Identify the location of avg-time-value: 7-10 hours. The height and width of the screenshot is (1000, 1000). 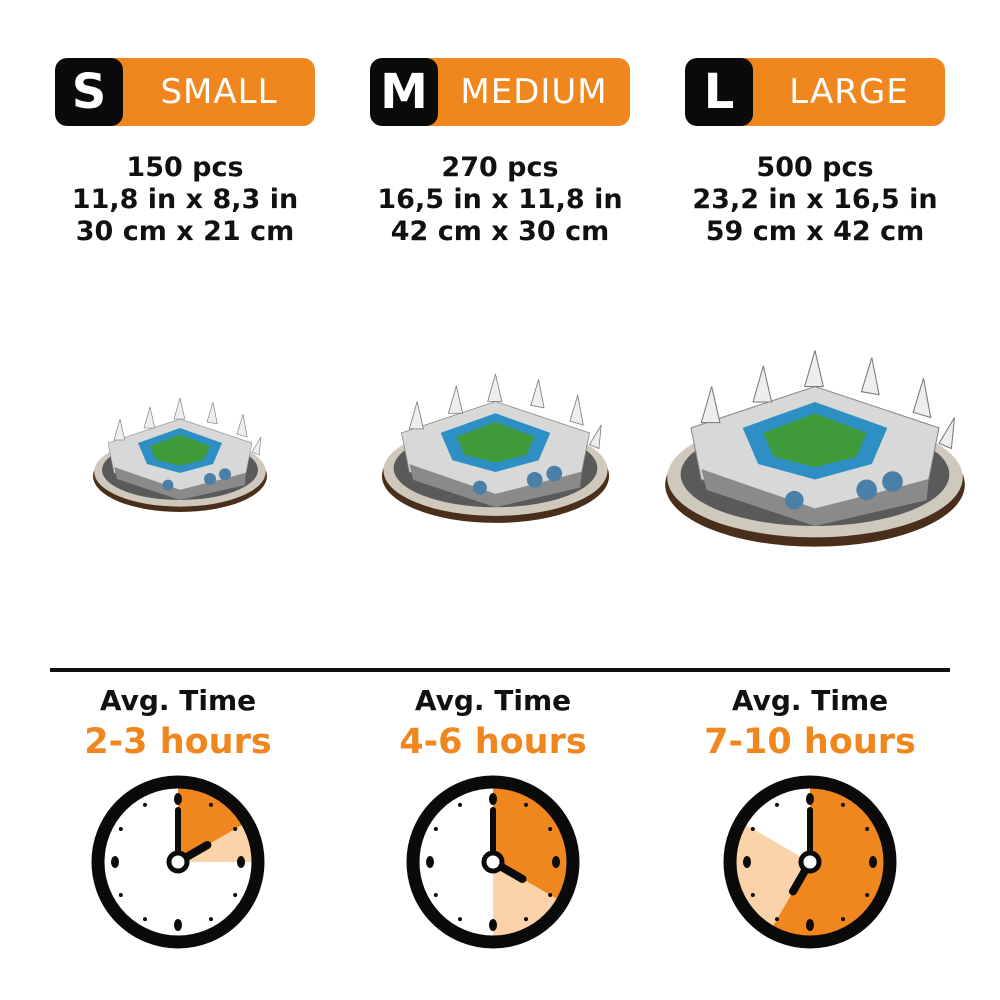
(810, 742).